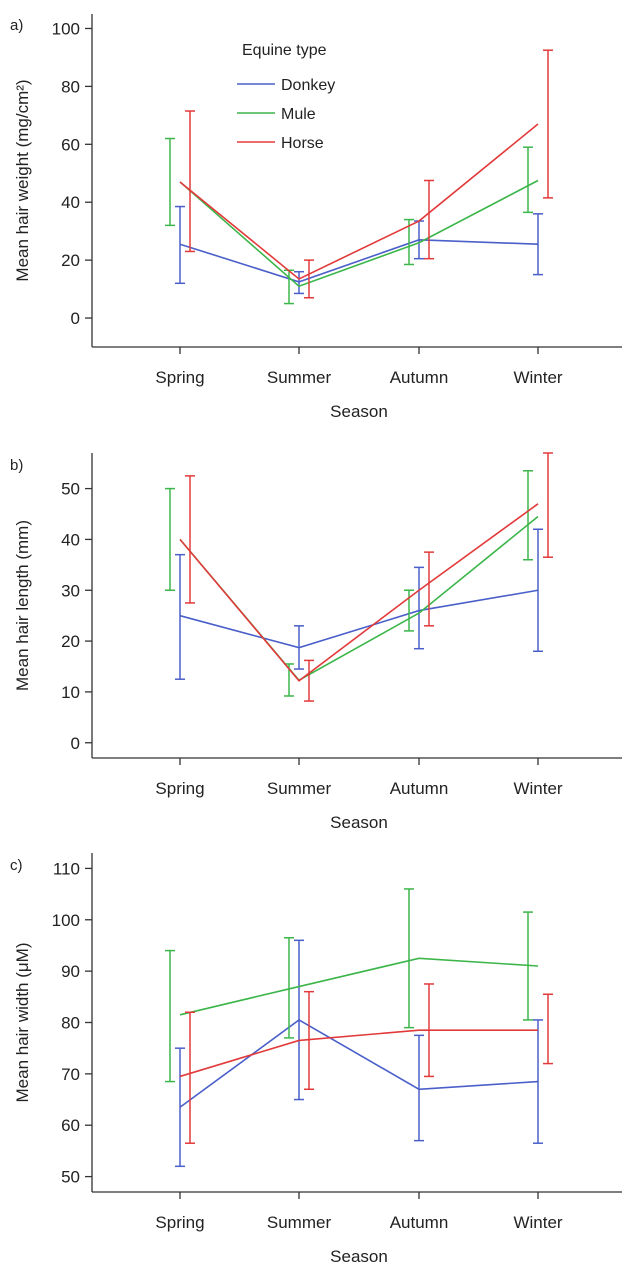  Describe the element at coordinates (70, 1074) in the screenshot. I see `y-tick-label: 70` at that location.